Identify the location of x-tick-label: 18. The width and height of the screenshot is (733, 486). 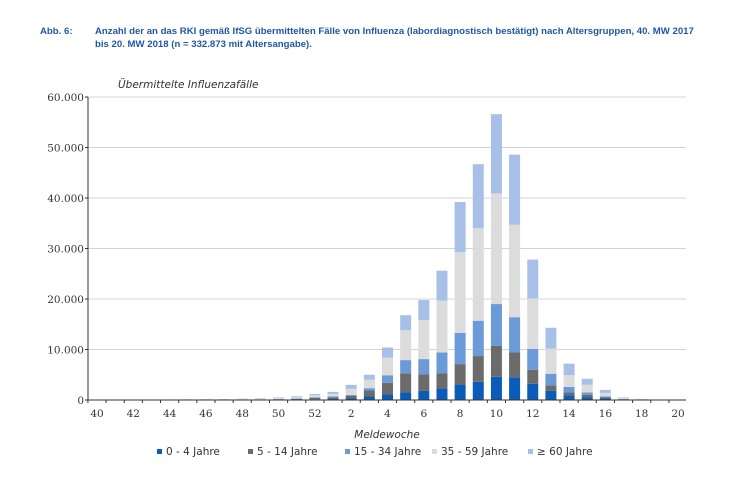
(641, 414).